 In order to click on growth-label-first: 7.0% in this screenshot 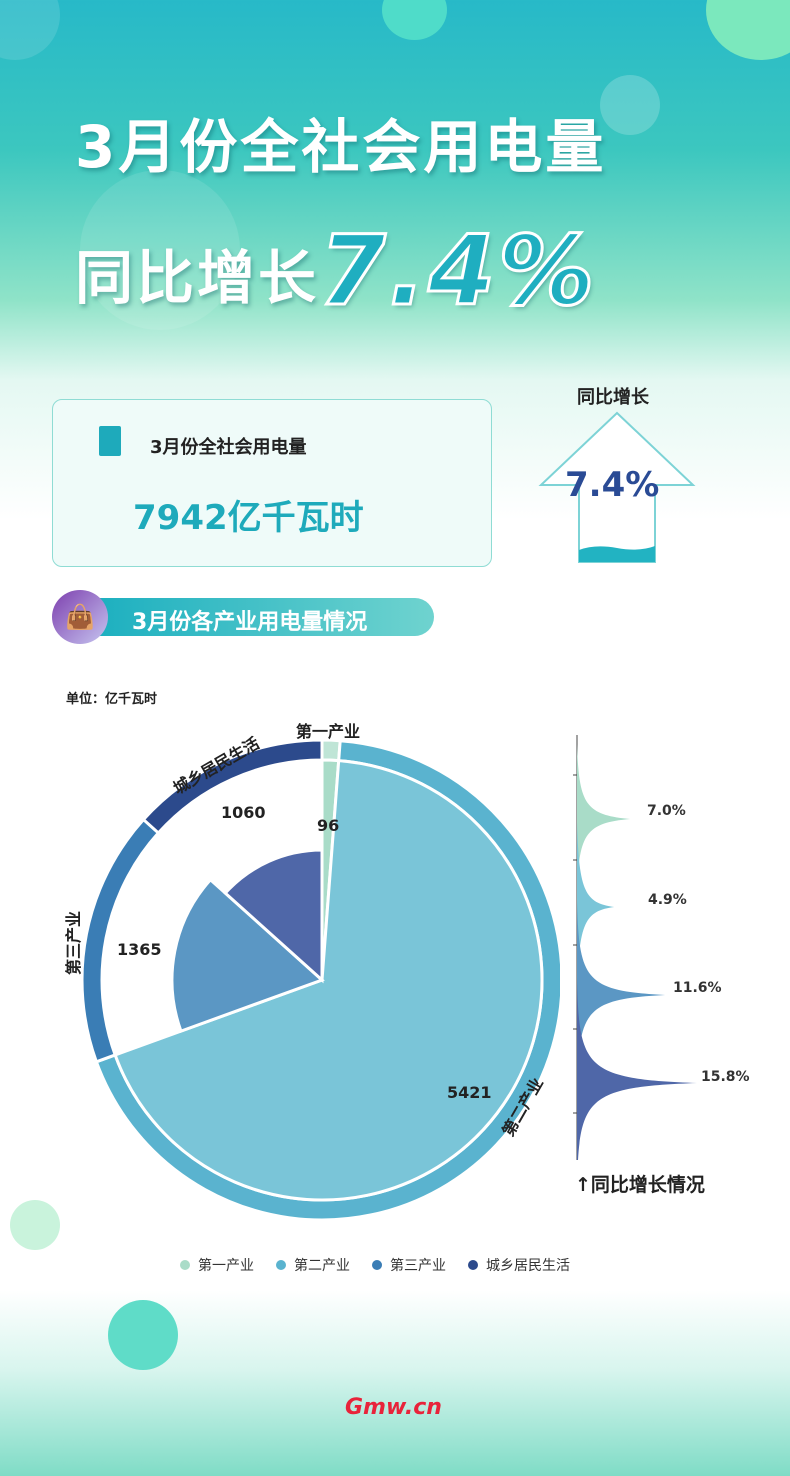, I will do `click(666, 811)`.